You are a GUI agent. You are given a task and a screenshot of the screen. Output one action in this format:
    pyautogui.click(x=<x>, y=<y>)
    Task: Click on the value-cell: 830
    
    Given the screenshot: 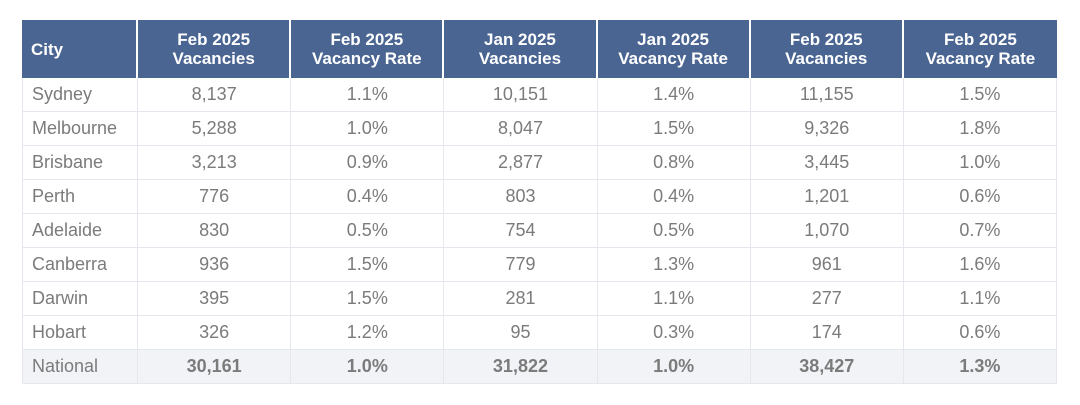 What is the action you would take?
    pyautogui.click(x=215, y=231)
    